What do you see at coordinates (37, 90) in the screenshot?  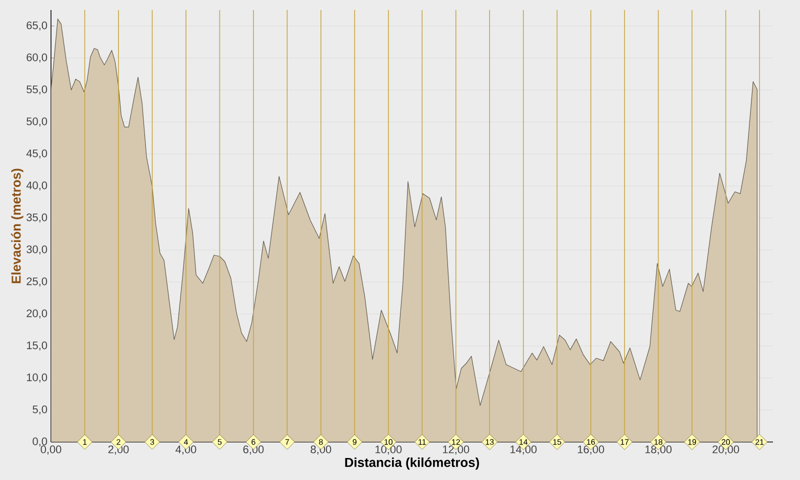 I see `y-tick-label: 55,0` at bounding box center [37, 90].